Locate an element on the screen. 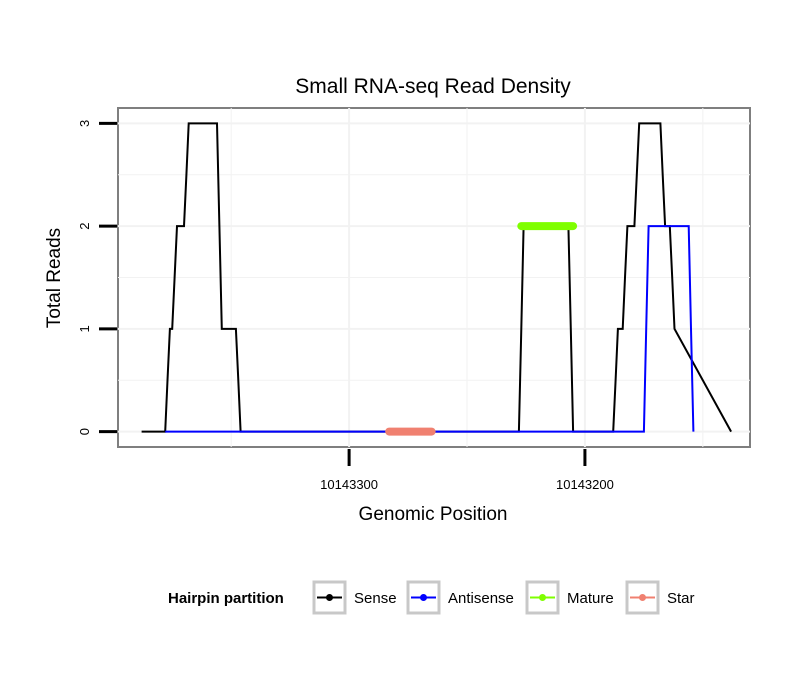 The width and height of the screenshot is (810, 690). legend-label: Sense is located at coordinates (375, 598).